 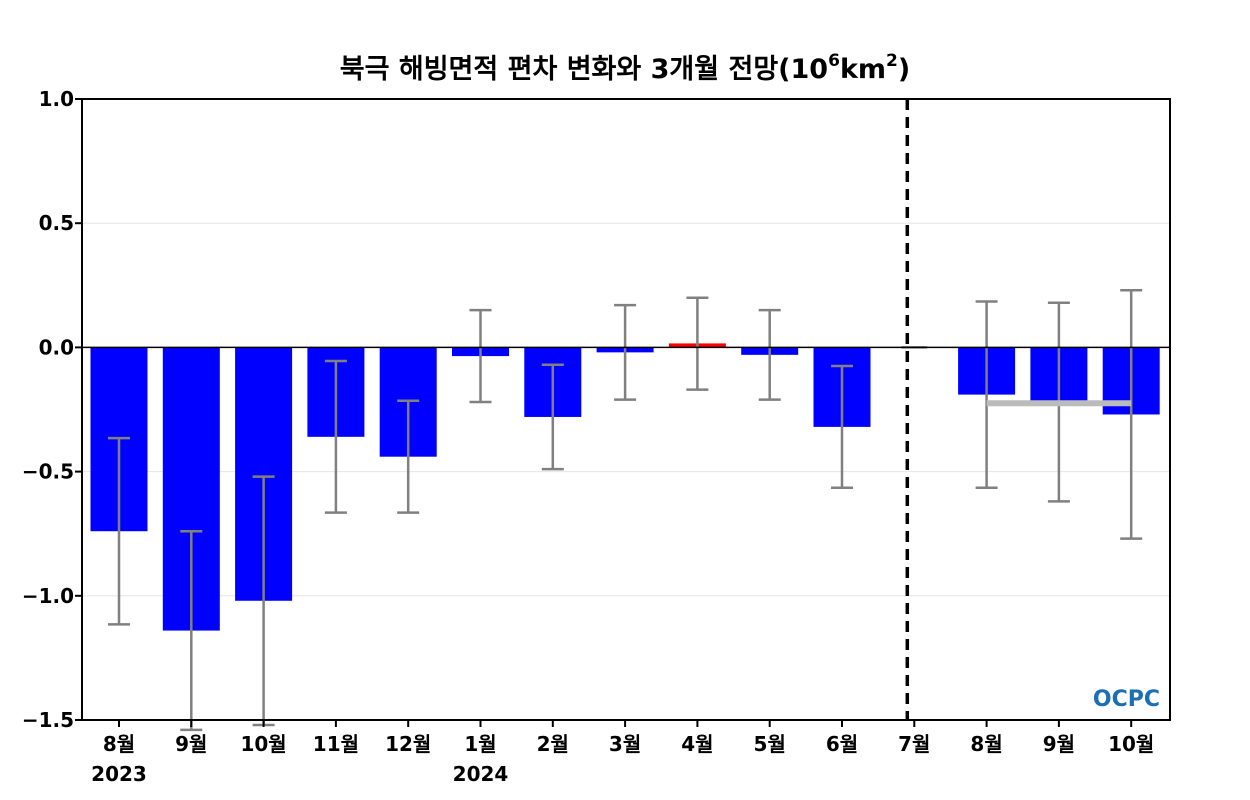 What do you see at coordinates (770, 744) in the screenshot?
I see `x-tick-label-9: 5월` at bounding box center [770, 744].